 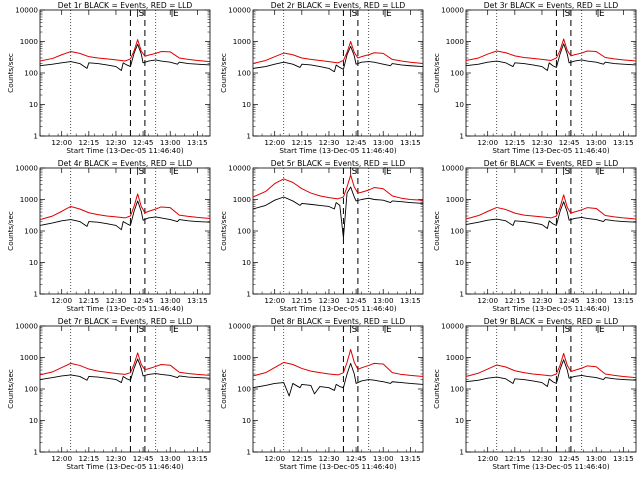 What do you see at coordinates (125, 5) in the screenshot?
I see `panel-title: Det 1r BLACK = Events, RED = LLD` at bounding box center [125, 5].